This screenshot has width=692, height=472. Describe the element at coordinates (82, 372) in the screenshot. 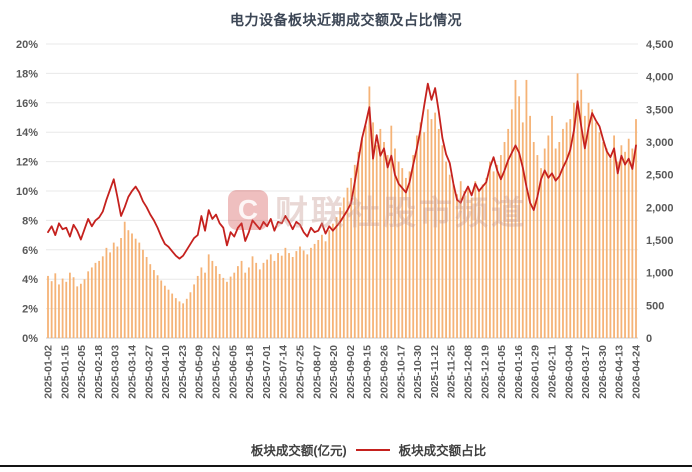

I see `x-axis-label: 2025-02-05` at that location.